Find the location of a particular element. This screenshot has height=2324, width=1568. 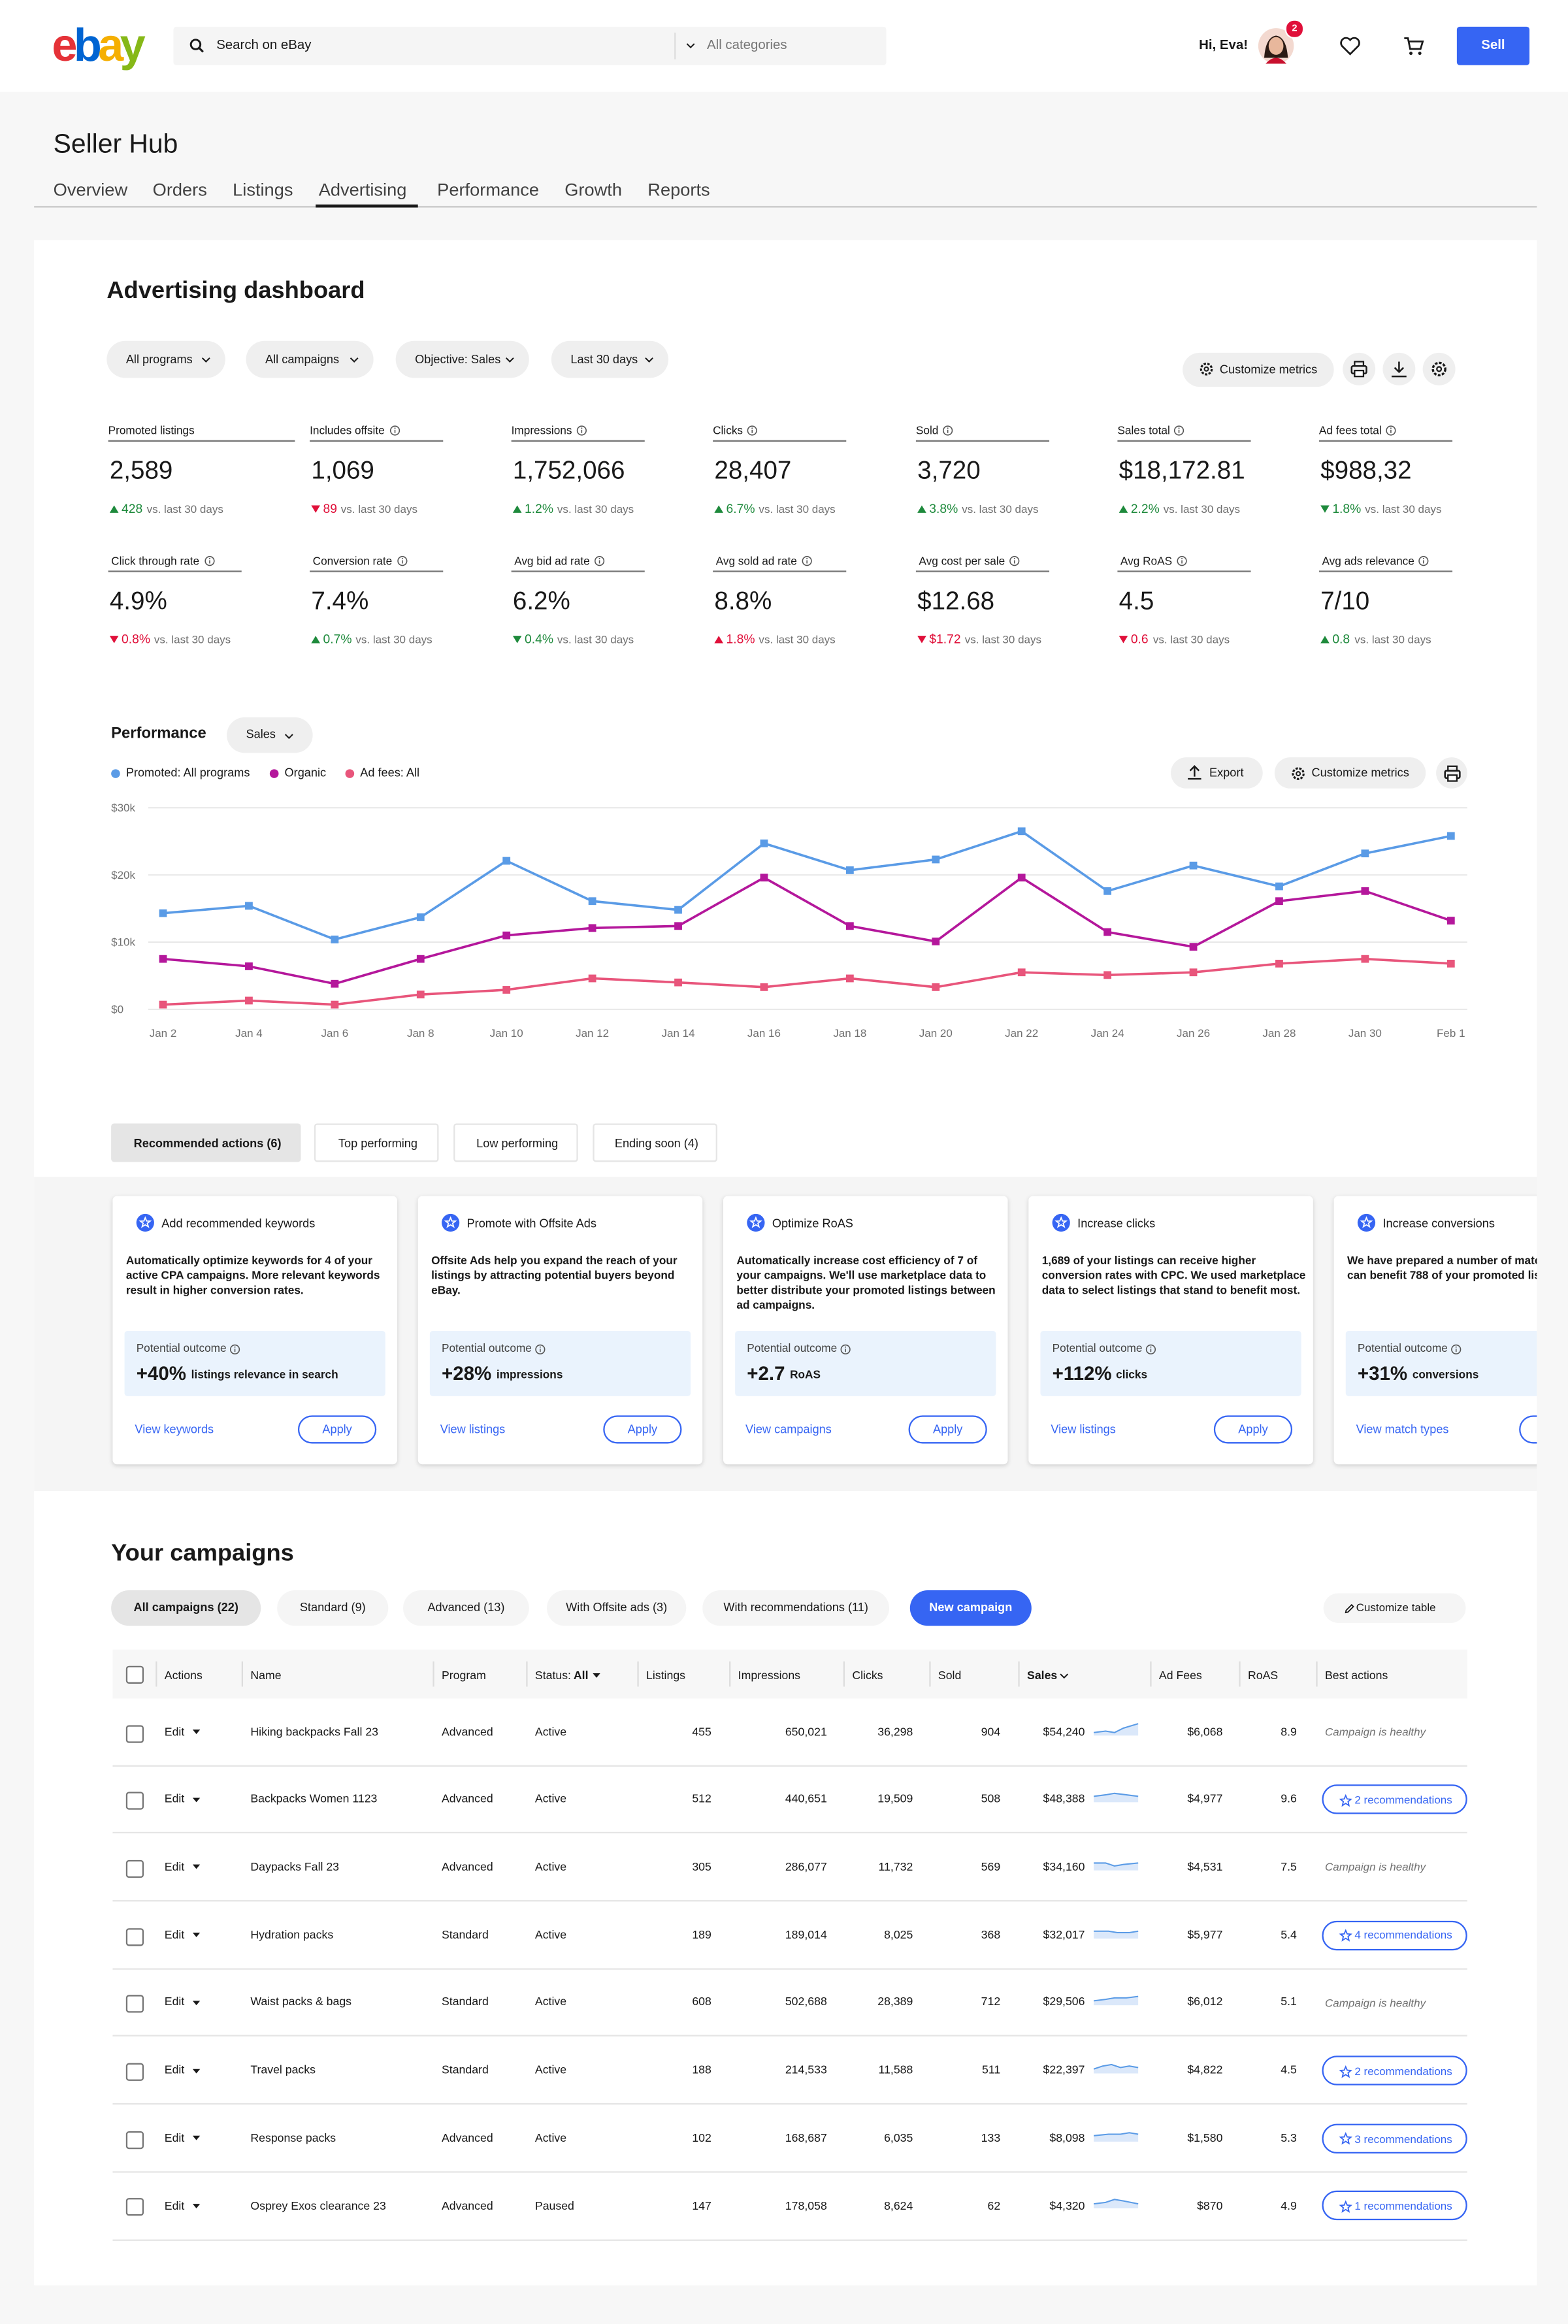

recommendations-button: 4 recommendations is located at coordinates (1394, 1935).